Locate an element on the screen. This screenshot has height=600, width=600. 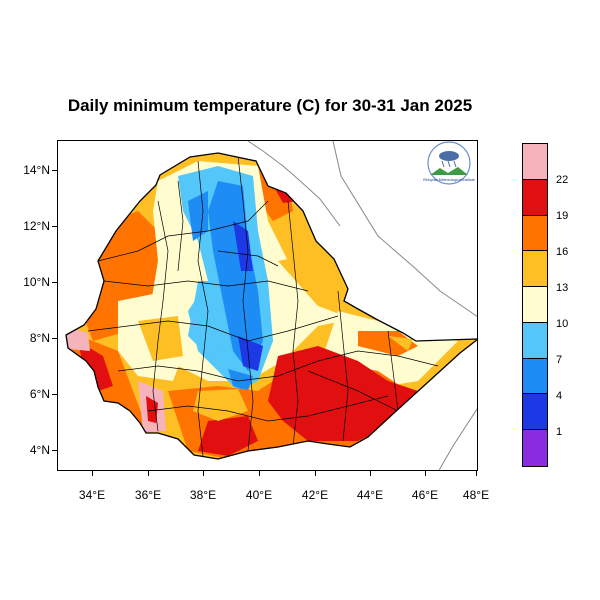
x-tick-label: 38°E is located at coordinates (203, 495).